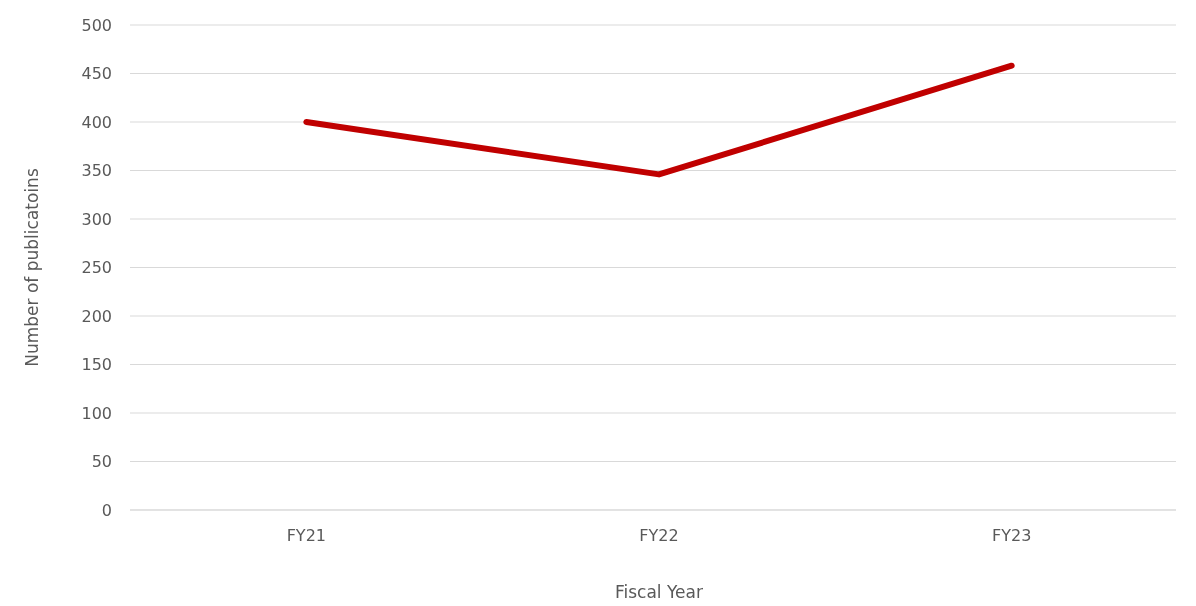 The image size is (1196, 606). Describe the element at coordinates (96, 316) in the screenshot. I see `y-tick-label: 200` at that location.